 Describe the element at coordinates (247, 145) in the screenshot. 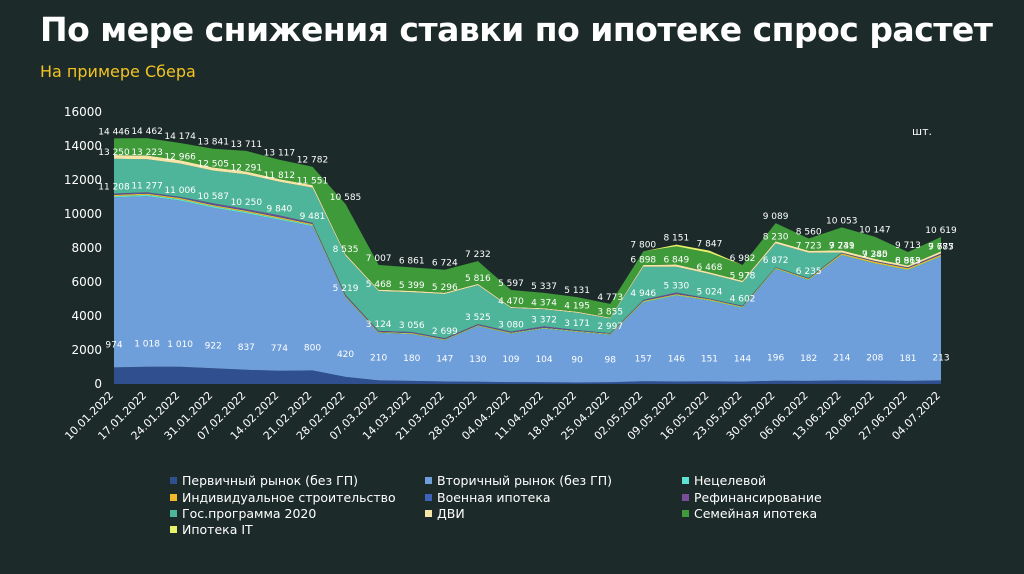

I see `data-label: 13 711` at that location.